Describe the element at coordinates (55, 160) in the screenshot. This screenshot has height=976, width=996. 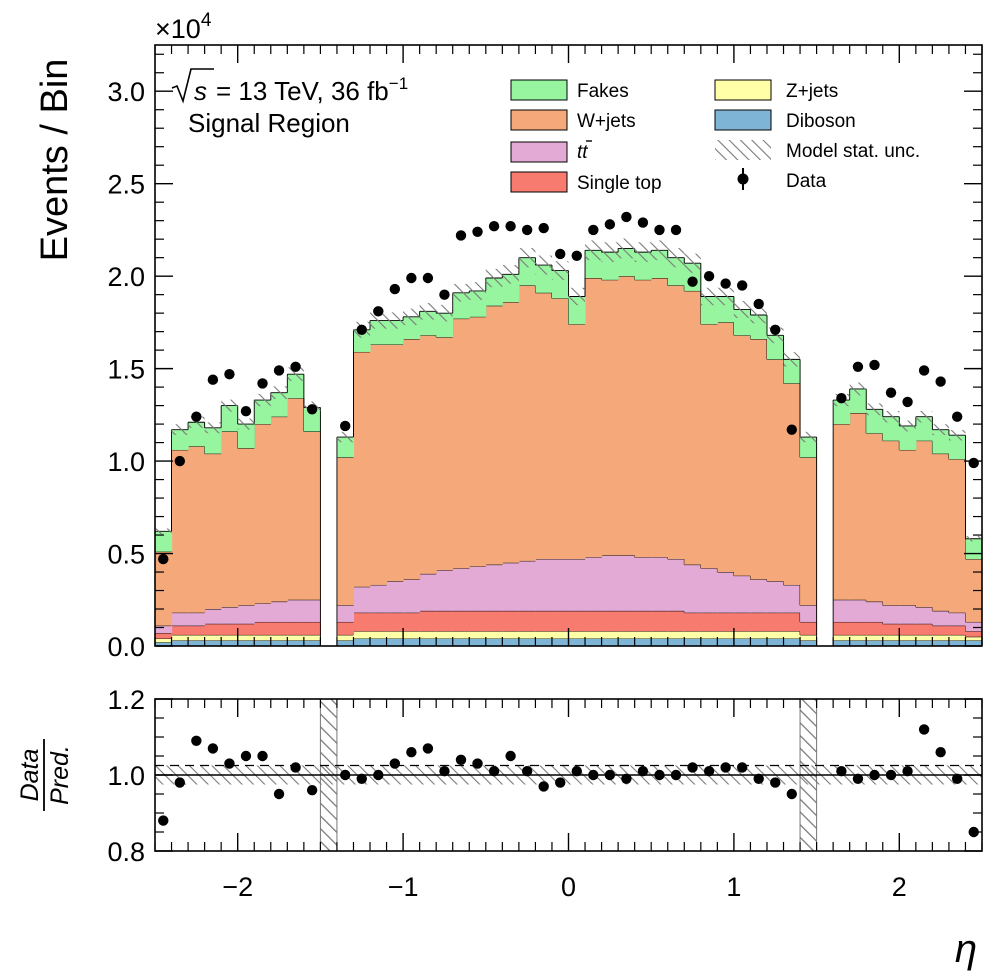
I see `main-y-axis-label: Events / Bin` at that location.